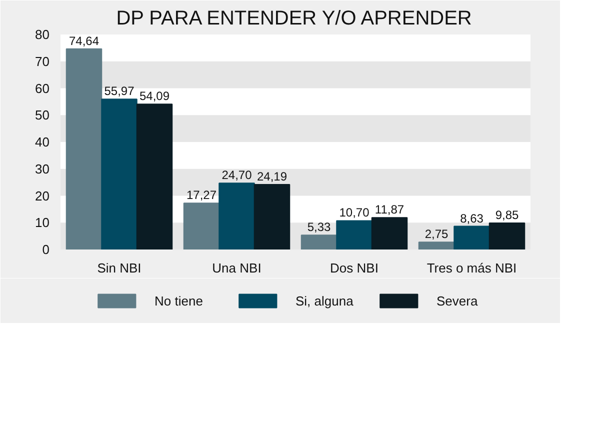  Describe the element at coordinates (201, 195) in the screenshot. I see `data-label: 17,27` at that location.